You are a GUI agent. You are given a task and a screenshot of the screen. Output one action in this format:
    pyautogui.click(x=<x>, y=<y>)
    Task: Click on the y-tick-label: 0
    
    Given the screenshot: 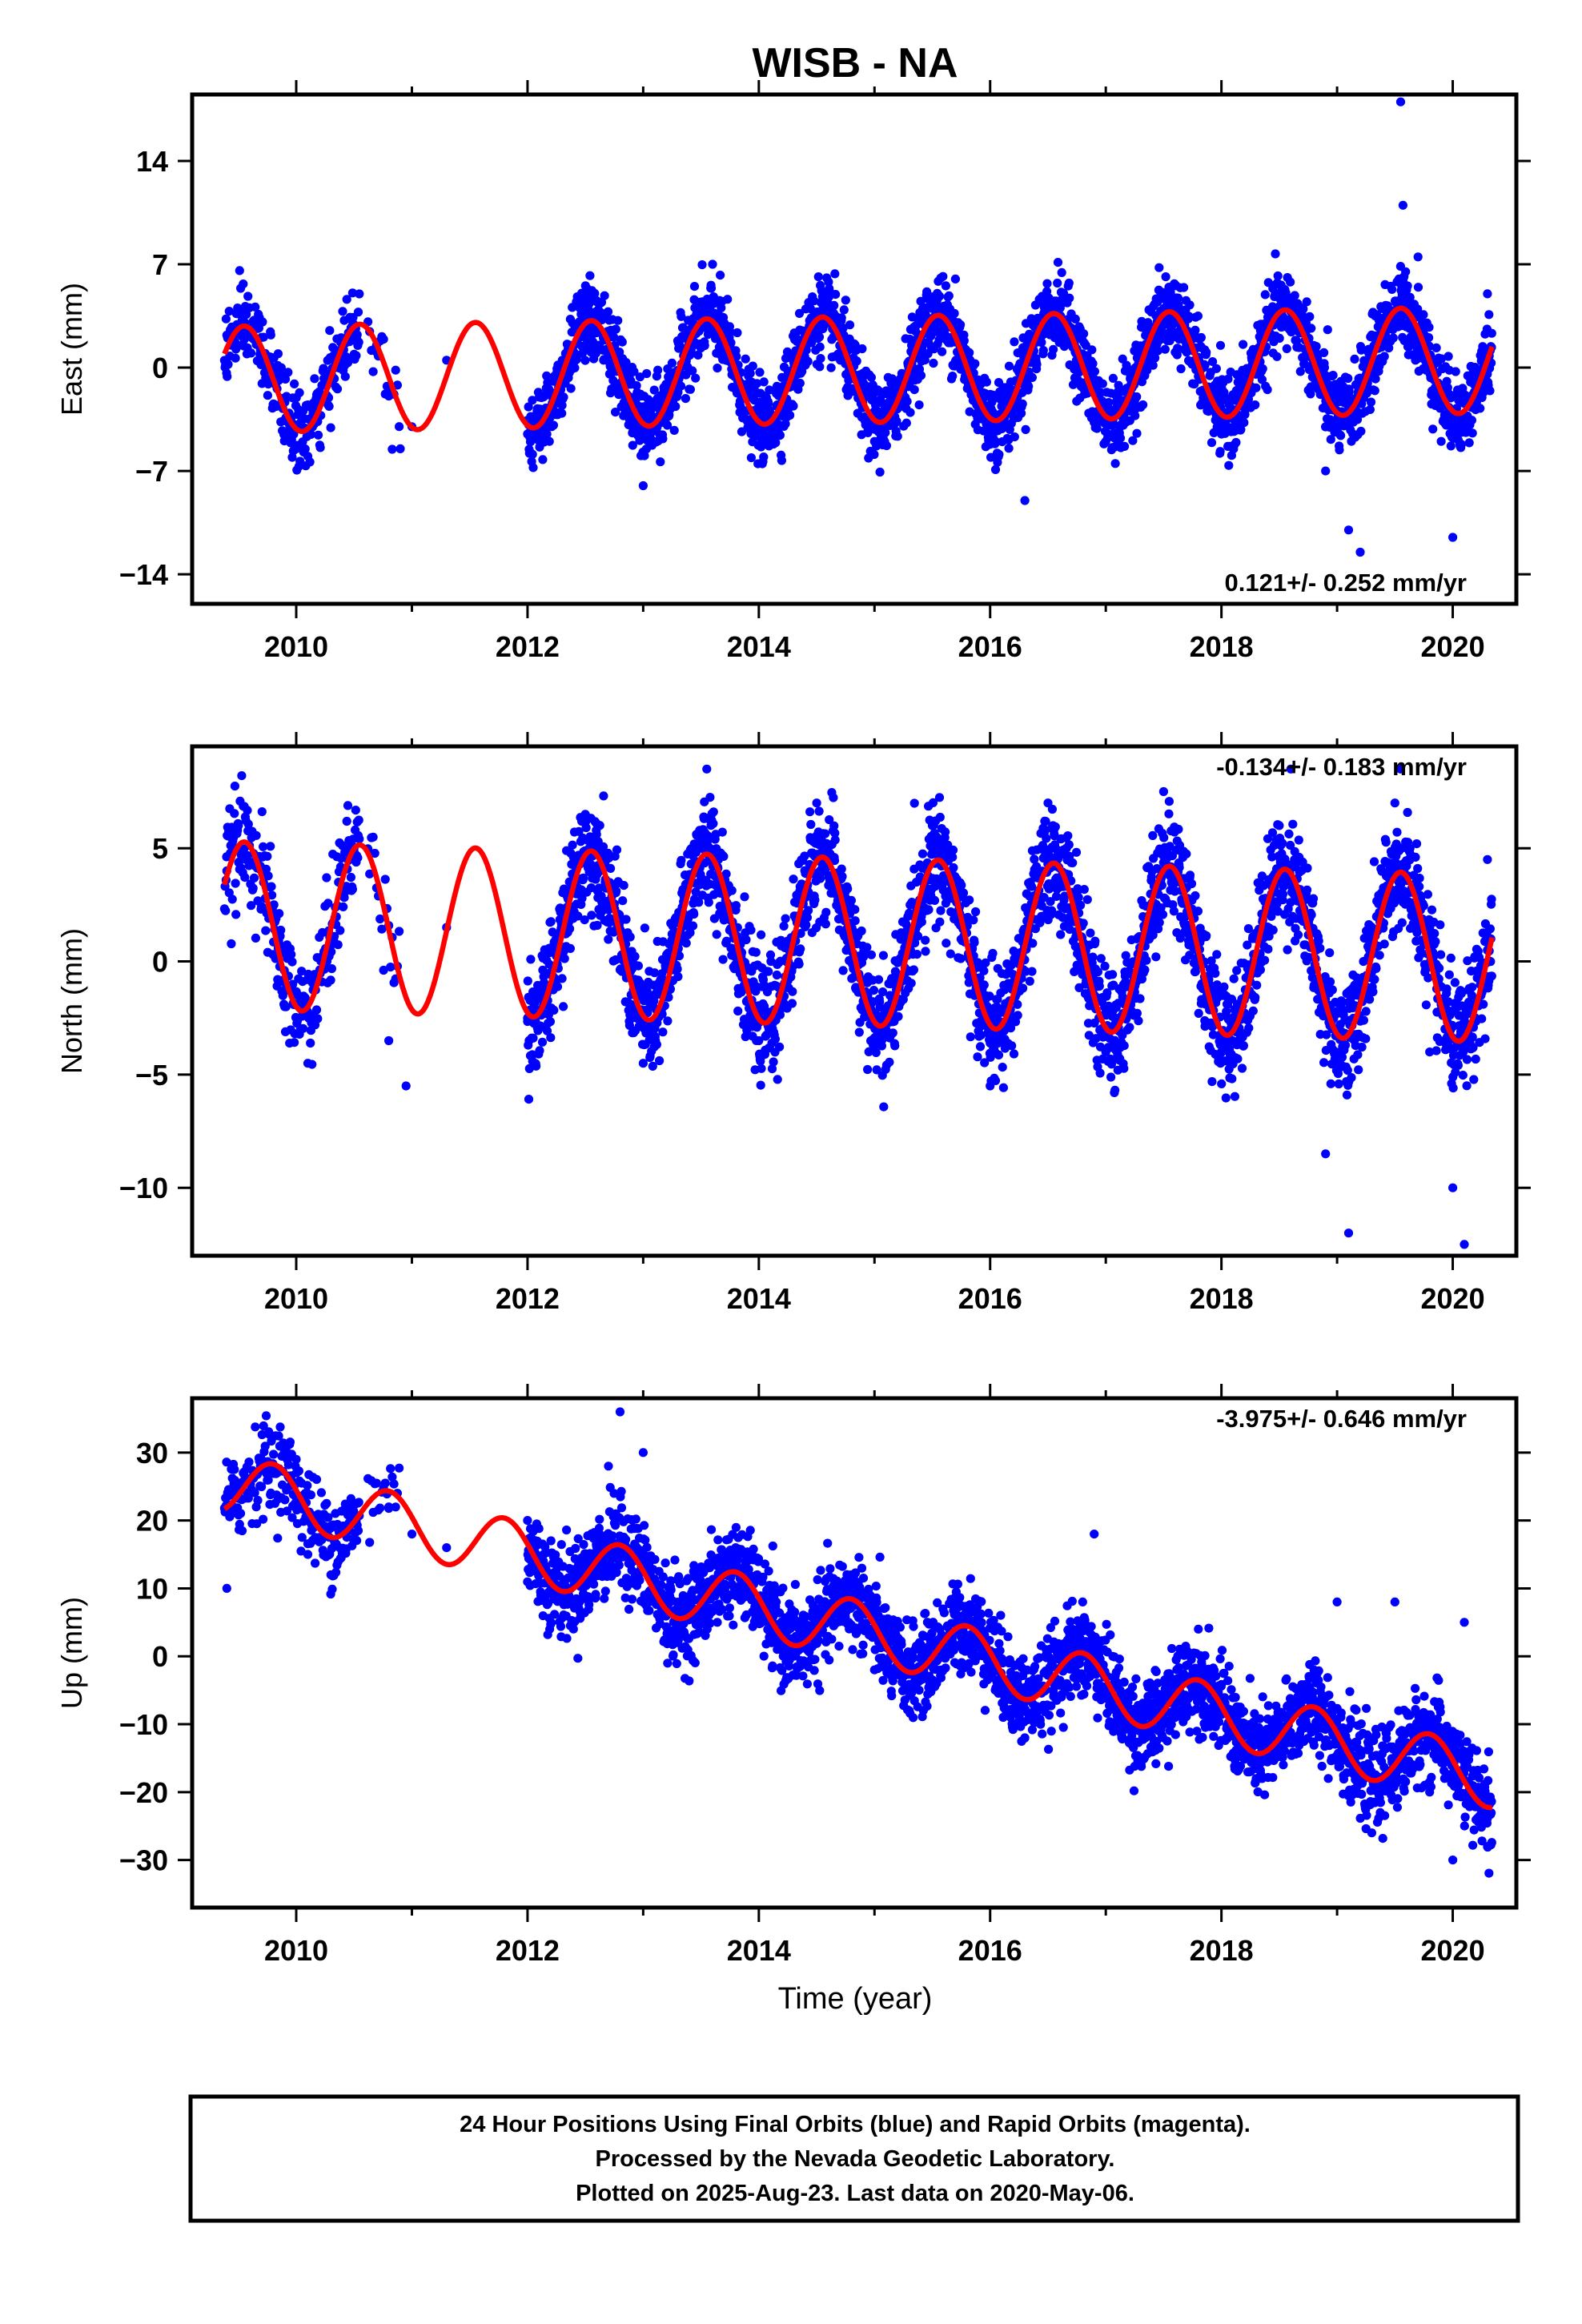 What is the action you would take?
    pyautogui.click(x=160, y=368)
    